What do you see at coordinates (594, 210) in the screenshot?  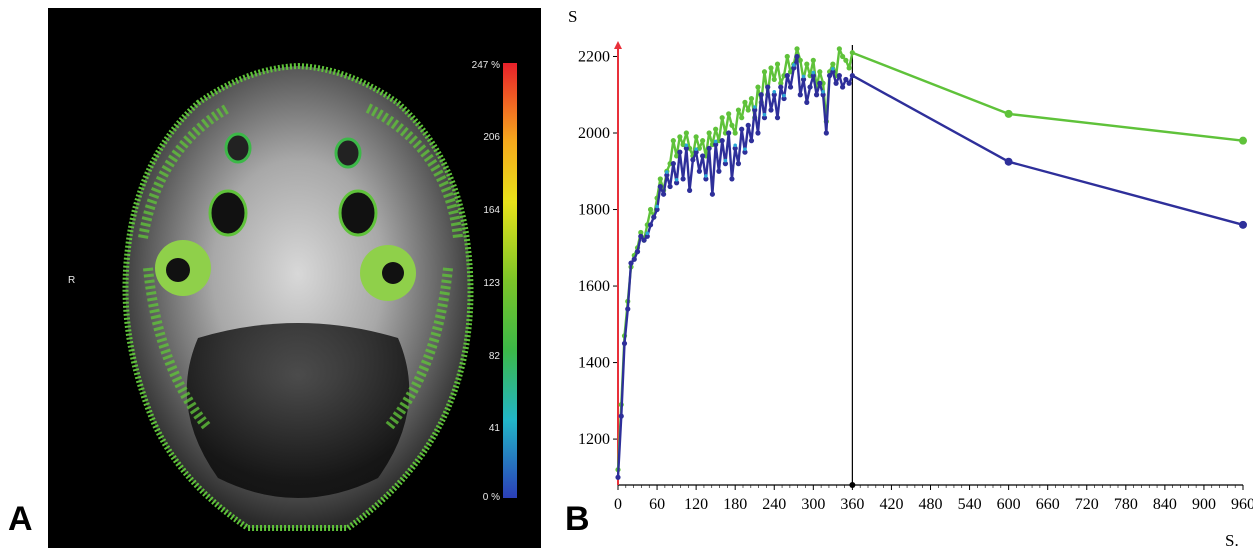 I see `y-tick-label: 1800` at bounding box center [594, 210].